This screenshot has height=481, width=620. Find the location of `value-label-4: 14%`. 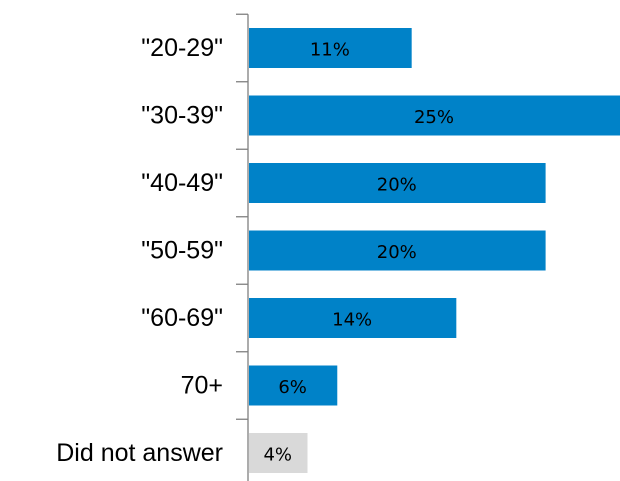

value-label-4: 14% is located at coordinates (352, 320).